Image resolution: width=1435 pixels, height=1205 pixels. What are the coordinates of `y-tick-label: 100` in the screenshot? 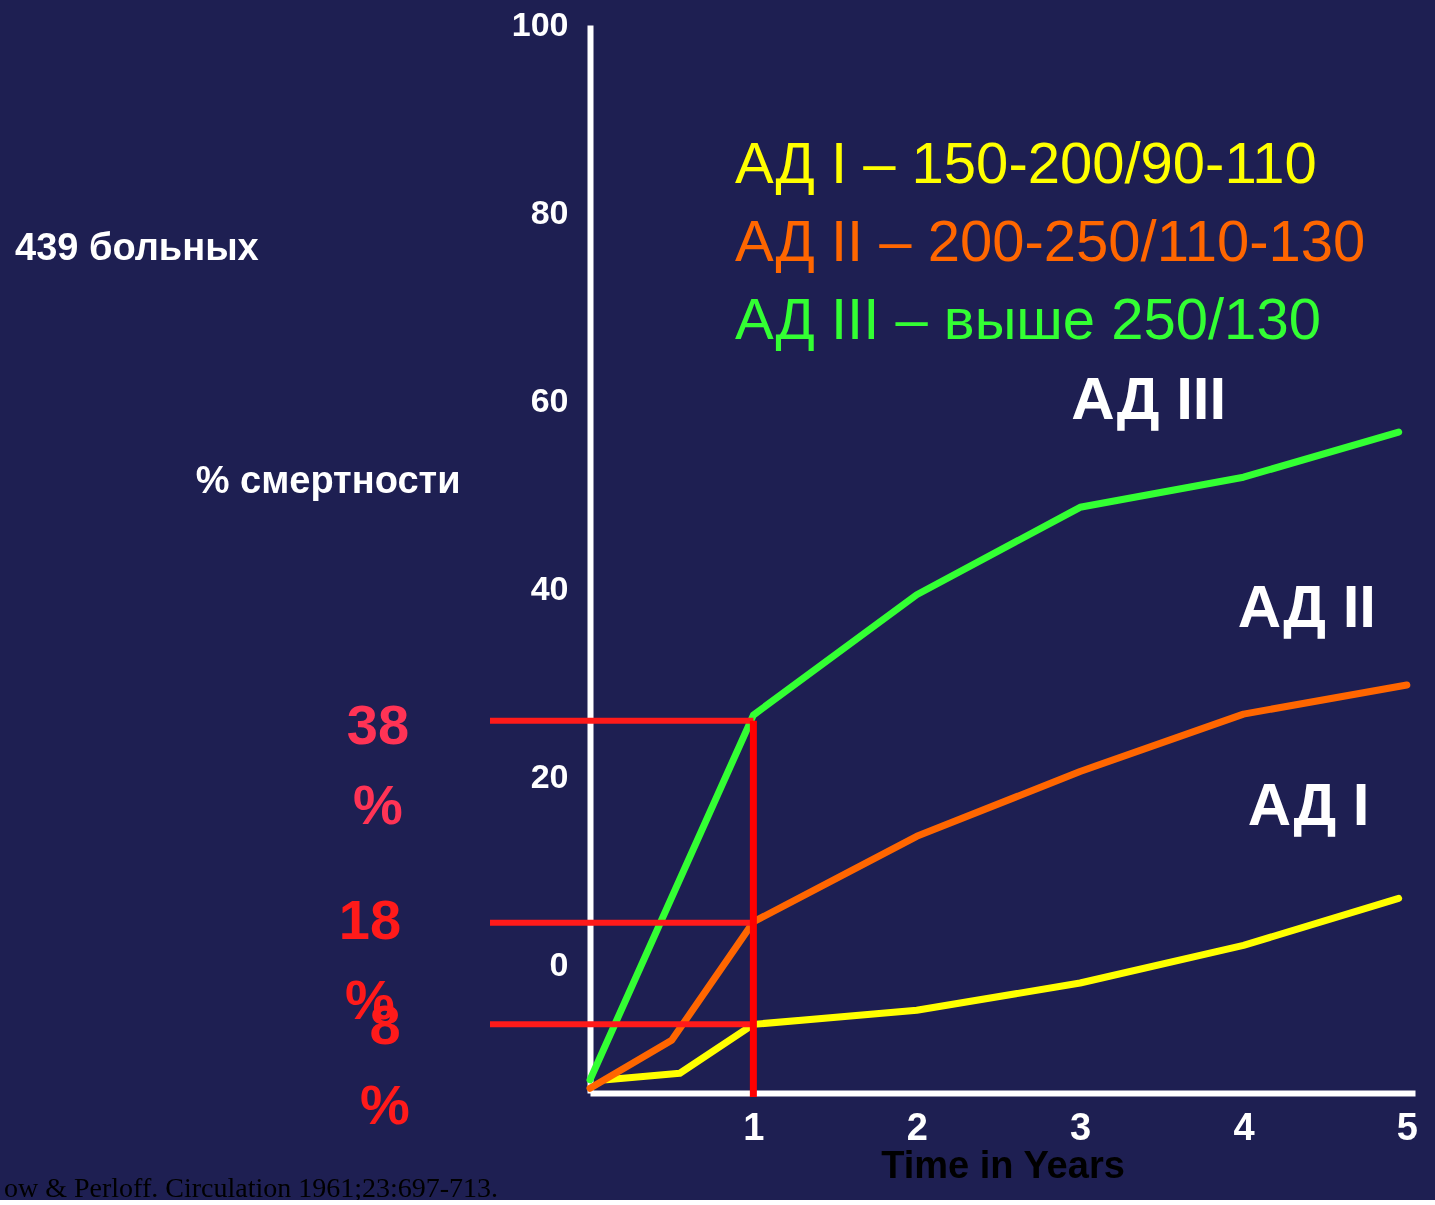 It's located at (540, 23).